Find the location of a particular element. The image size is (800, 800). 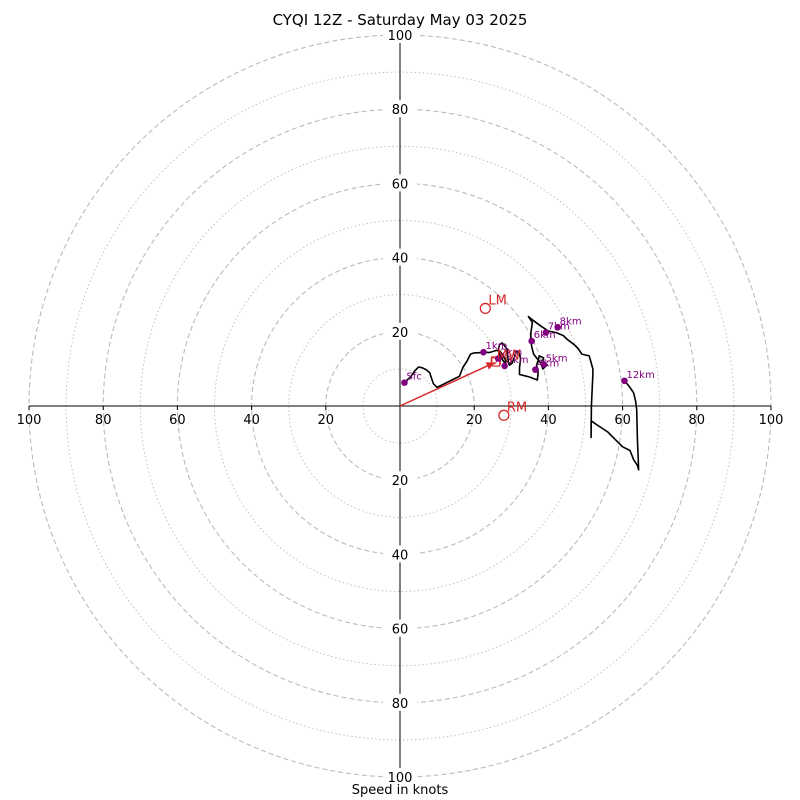

height-marker-label: 3km is located at coordinates (518, 360).